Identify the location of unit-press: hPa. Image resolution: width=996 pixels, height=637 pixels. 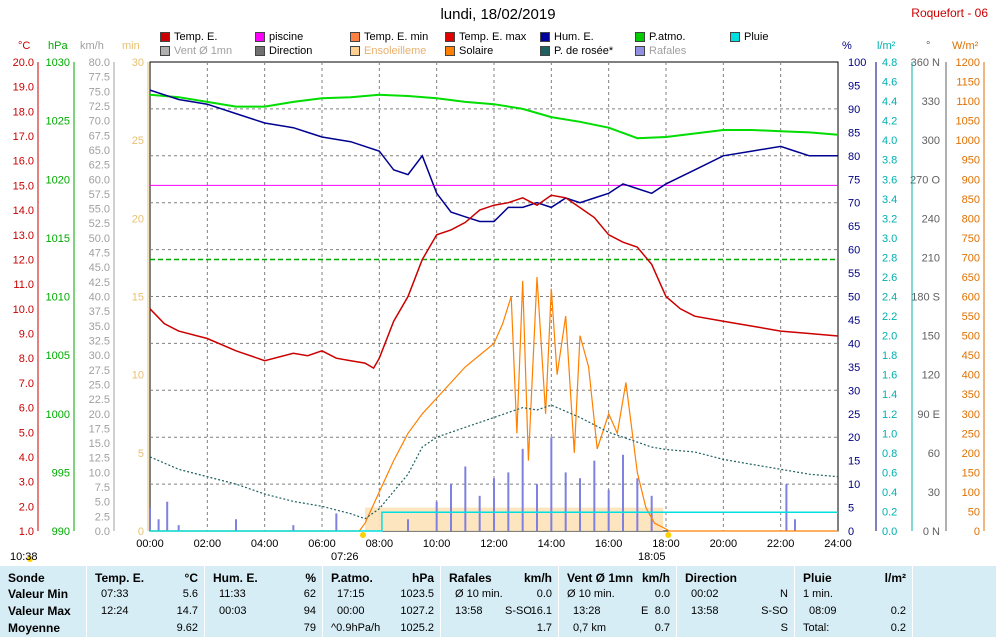
(58, 46).